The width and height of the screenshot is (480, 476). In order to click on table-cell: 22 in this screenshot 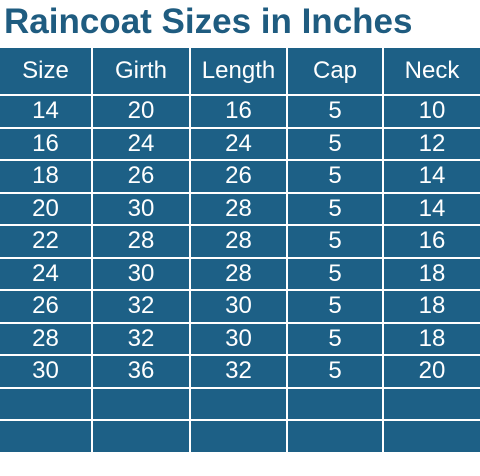, I will do `click(46, 241)`.